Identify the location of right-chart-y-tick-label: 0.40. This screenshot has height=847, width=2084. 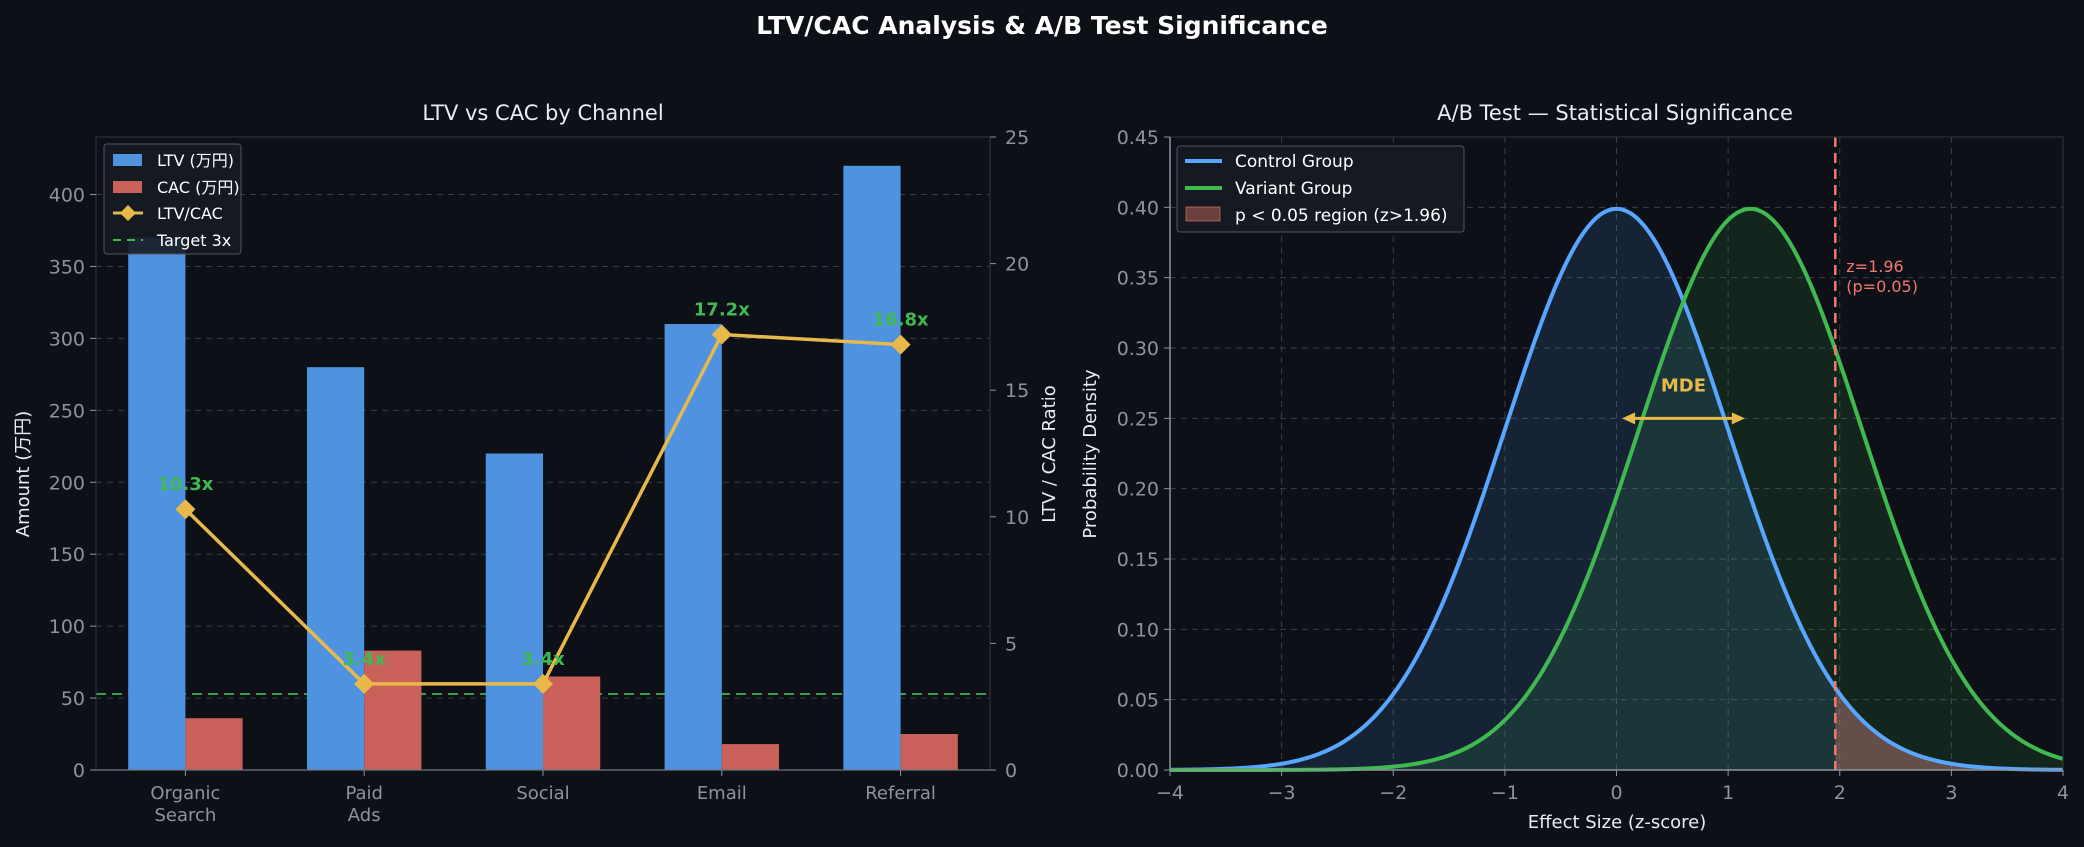
(1138, 208).